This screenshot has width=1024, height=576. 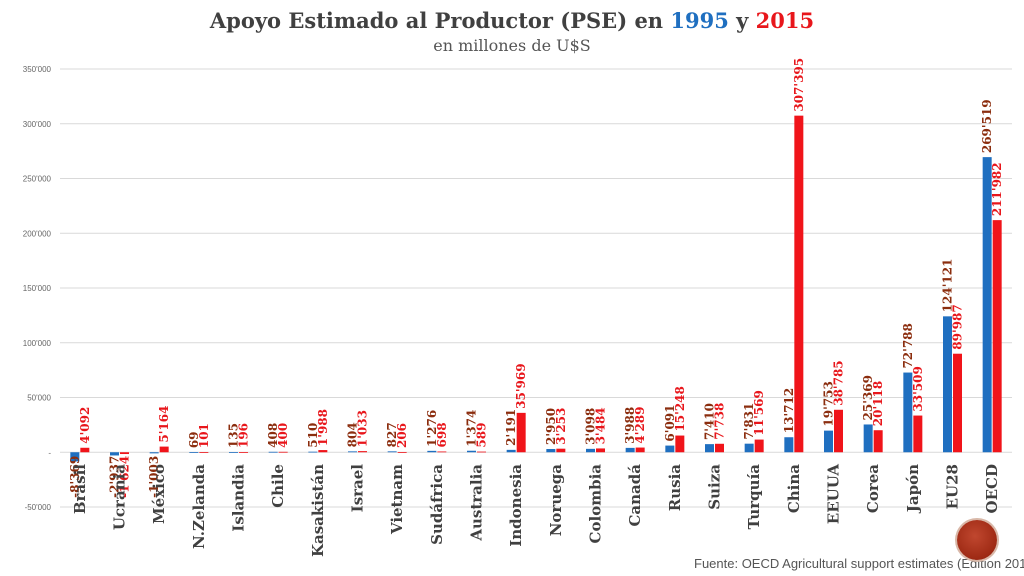 What do you see at coordinates (913, 489) in the screenshot?
I see `category-label: Japón` at bounding box center [913, 489].